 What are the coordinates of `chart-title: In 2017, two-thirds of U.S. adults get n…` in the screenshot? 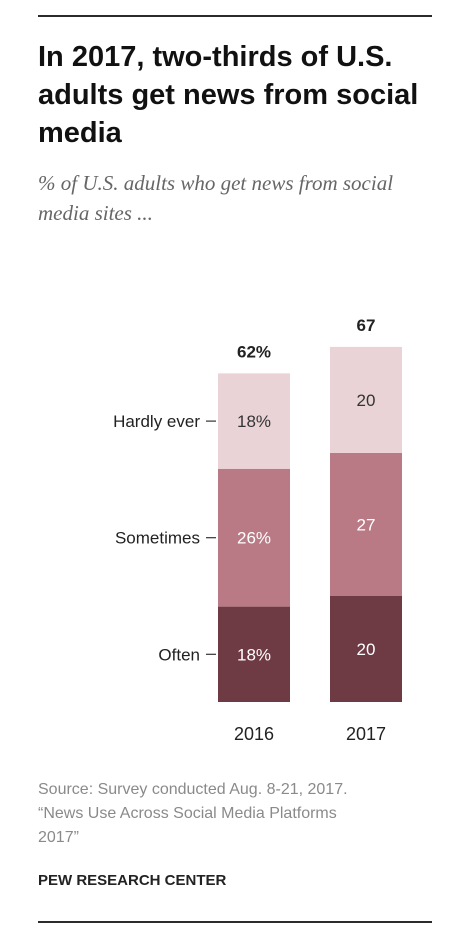 It's located at (228, 95).